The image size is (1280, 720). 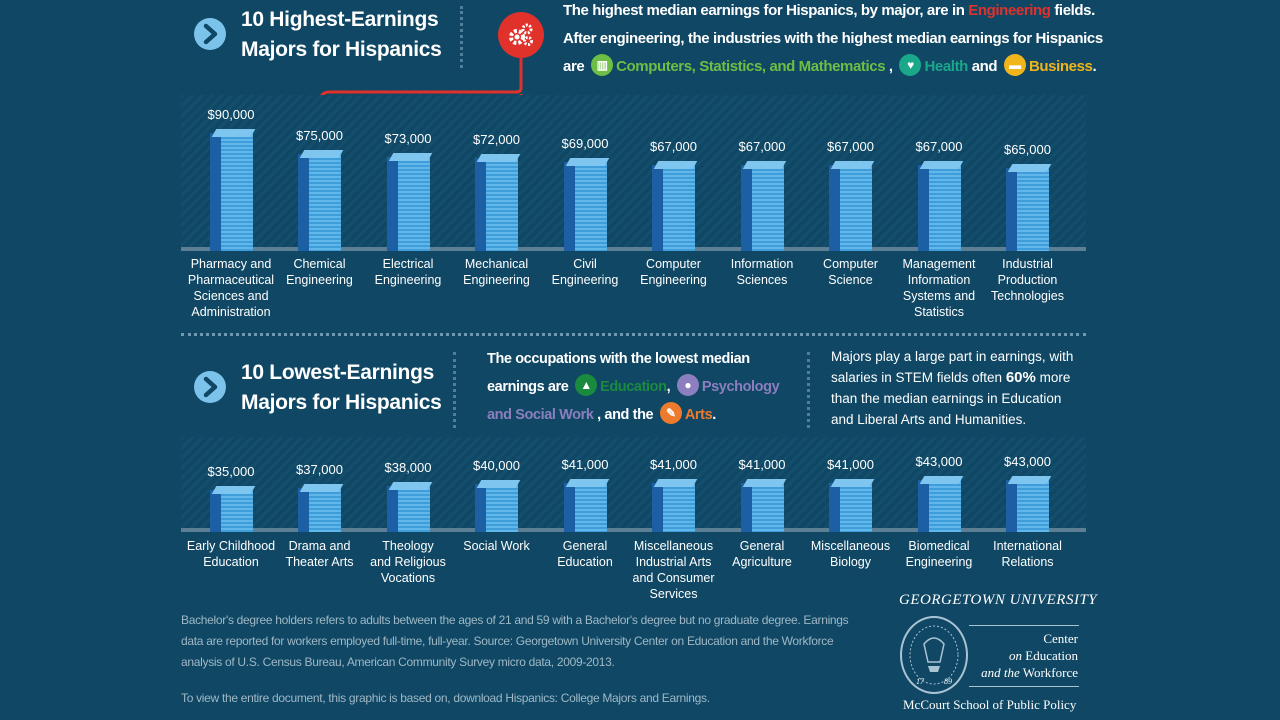 What do you see at coordinates (210, 387) in the screenshot?
I see `chevron-right-icon` at bounding box center [210, 387].